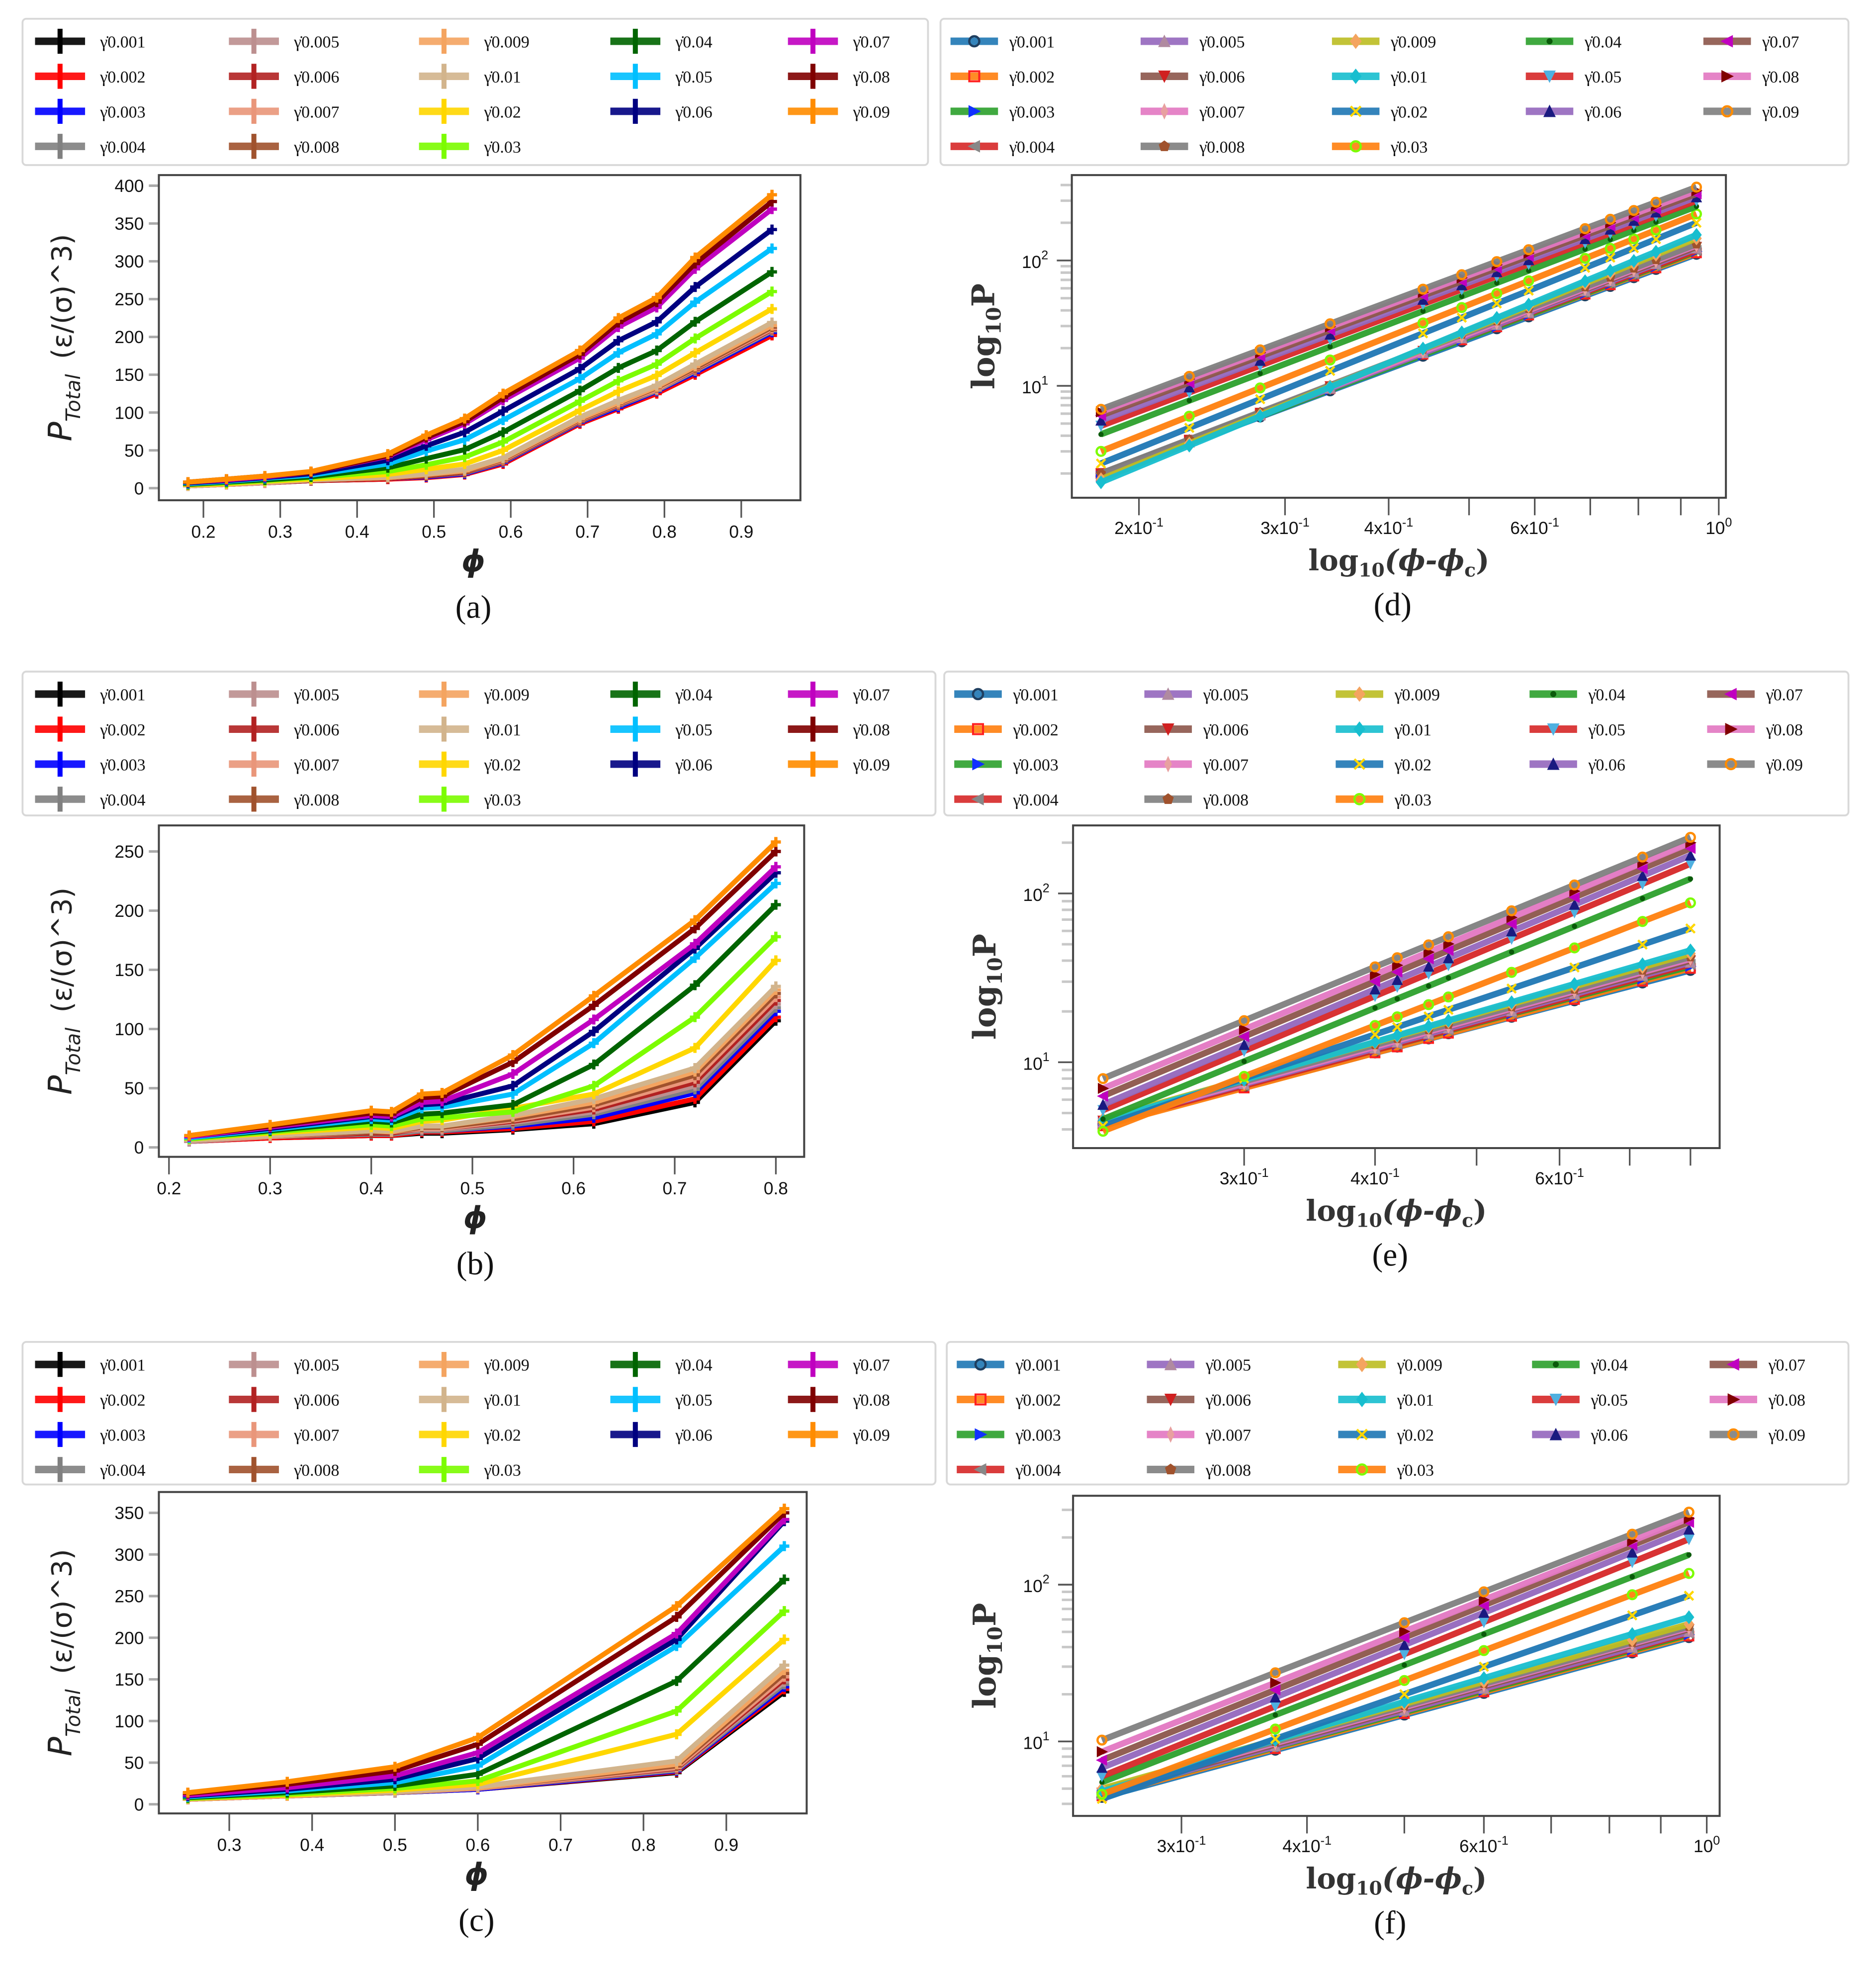 This screenshot has width=1876, height=1966. I want to click on y-axis-label: log10P, so click(986, 336).